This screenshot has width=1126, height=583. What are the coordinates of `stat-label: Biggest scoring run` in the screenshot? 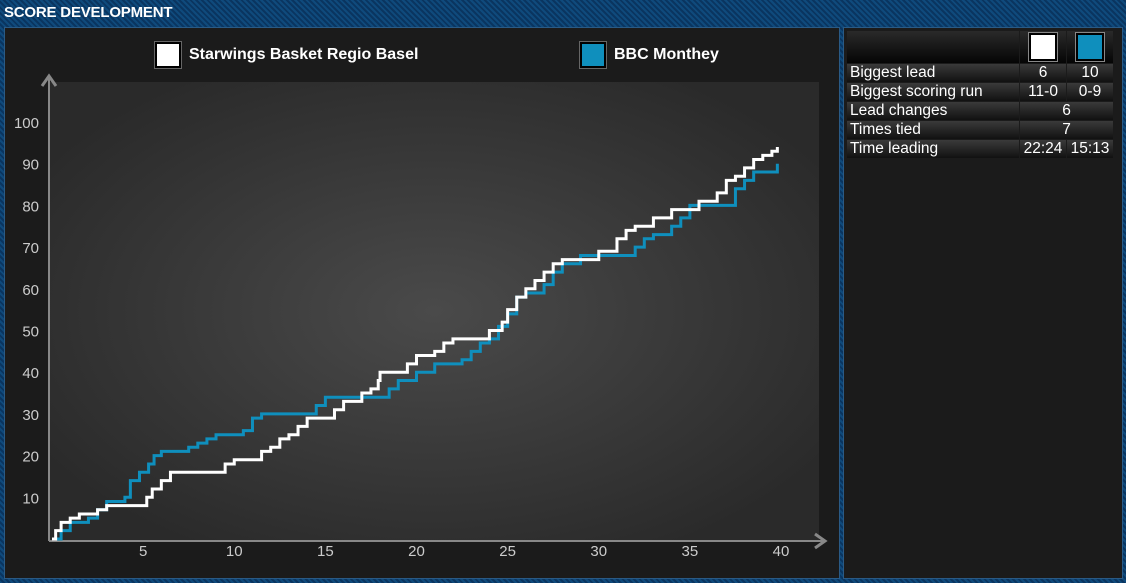 It's located at (933, 92).